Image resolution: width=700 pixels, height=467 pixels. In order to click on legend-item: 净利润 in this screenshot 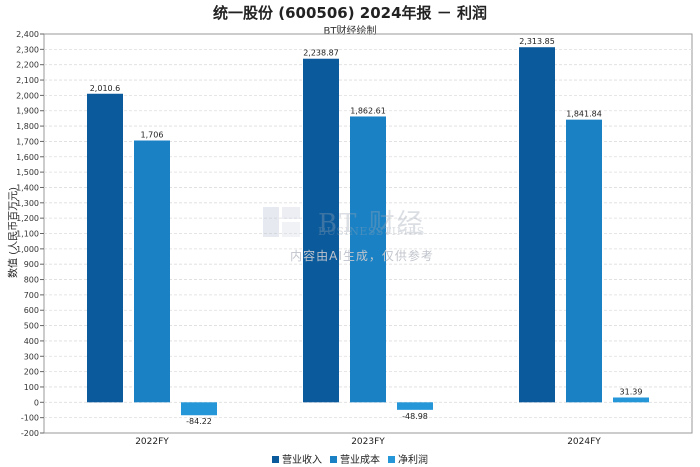, I will do `click(408, 458)`.